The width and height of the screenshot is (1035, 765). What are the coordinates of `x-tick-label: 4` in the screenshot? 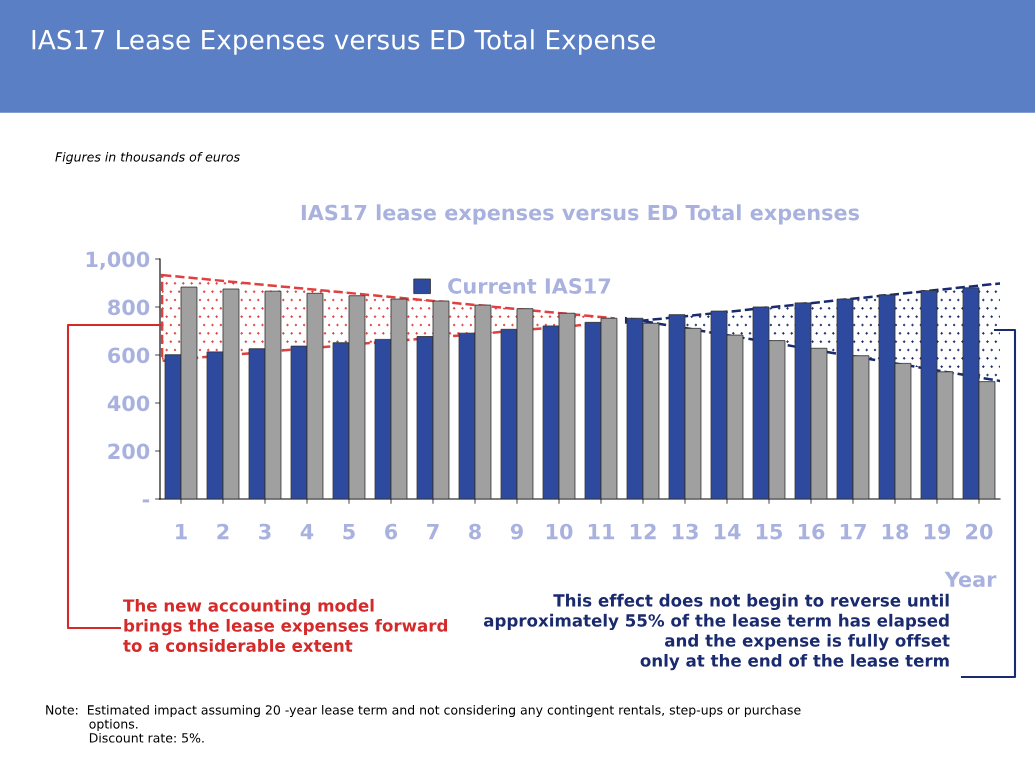 It's located at (307, 531).